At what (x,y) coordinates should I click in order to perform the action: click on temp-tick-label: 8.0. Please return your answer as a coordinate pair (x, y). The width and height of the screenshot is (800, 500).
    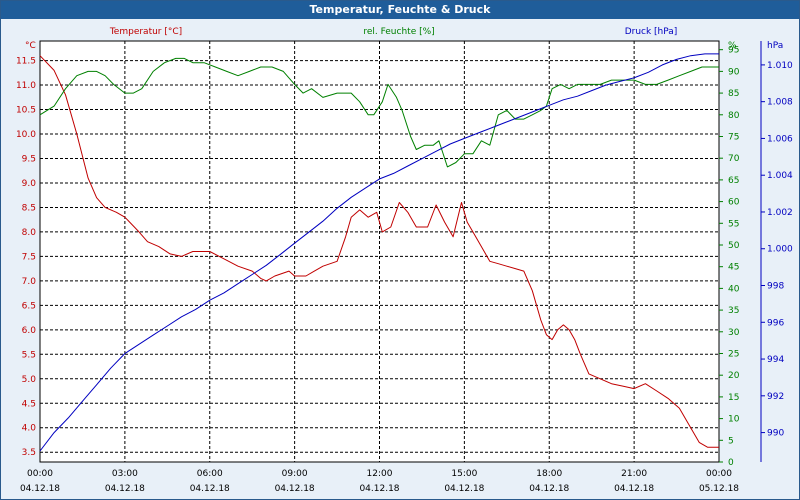
    Looking at the image, I should click on (29, 233).